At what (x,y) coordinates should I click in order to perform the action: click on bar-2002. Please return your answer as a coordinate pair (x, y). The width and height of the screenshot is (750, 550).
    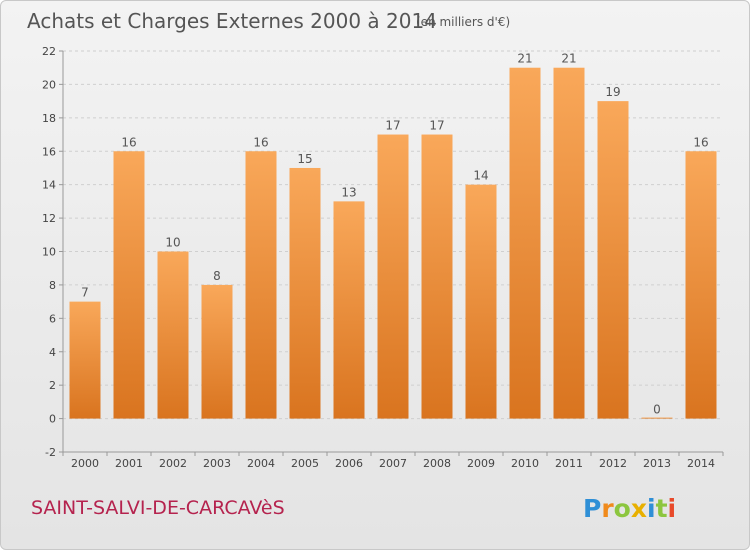
    Looking at the image, I should click on (173, 335).